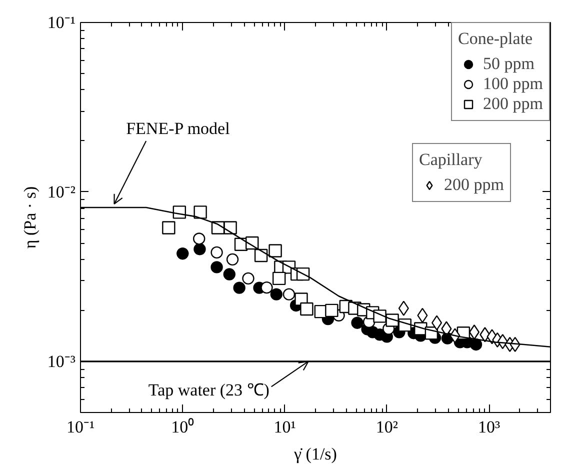 This screenshot has height=472, width=562. I want to click on x-tick-label: 10⁻¹, so click(80, 427).